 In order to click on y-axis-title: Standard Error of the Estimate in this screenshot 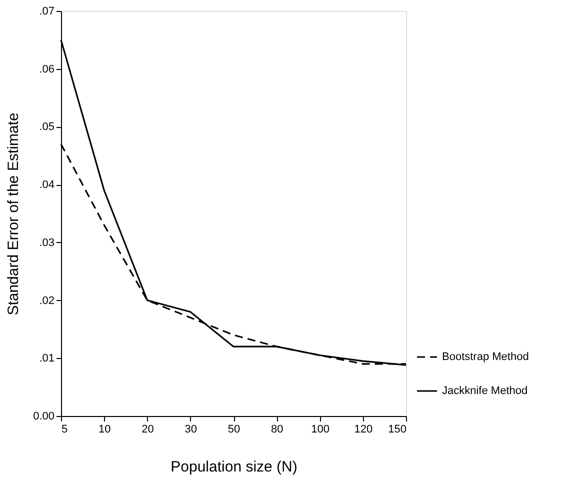, I will do `click(13, 214)`.